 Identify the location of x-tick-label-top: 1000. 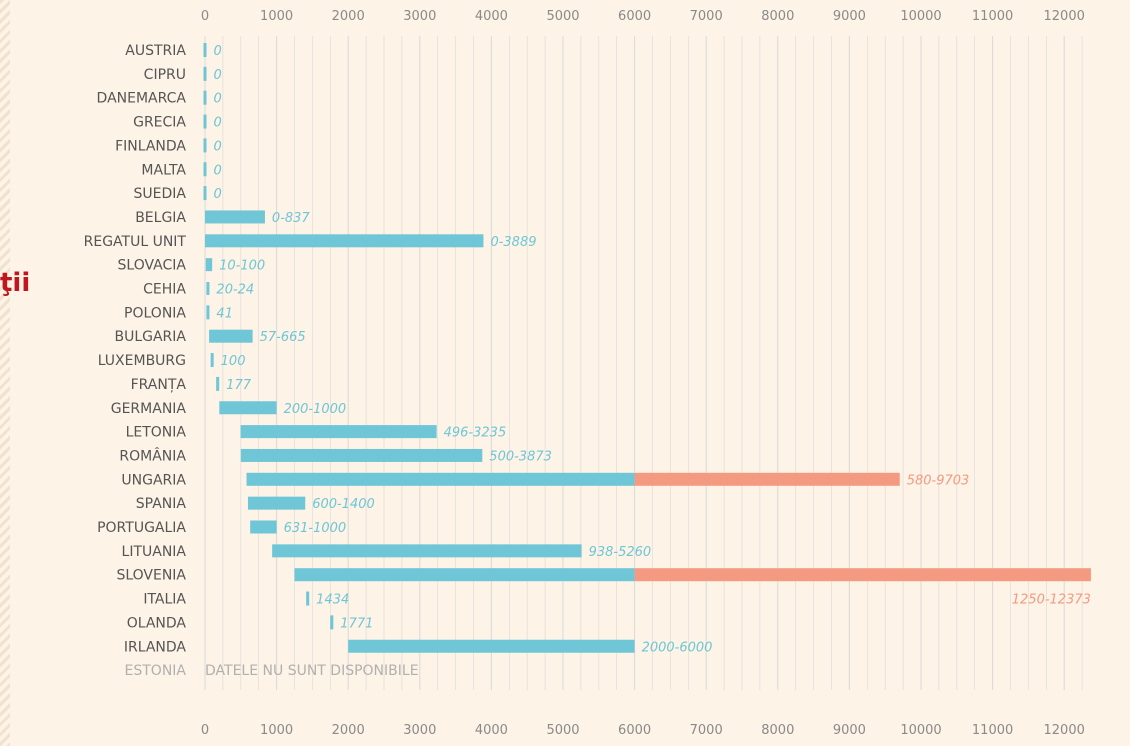
(276, 16).